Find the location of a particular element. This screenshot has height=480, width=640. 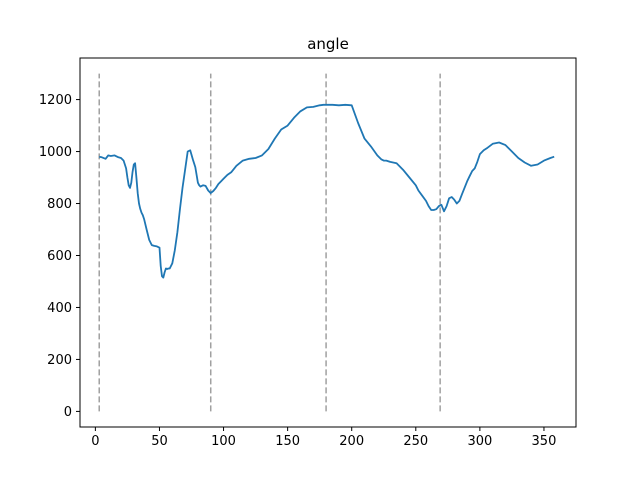

y-tick-label-400: 400 is located at coordinates (59, 308).